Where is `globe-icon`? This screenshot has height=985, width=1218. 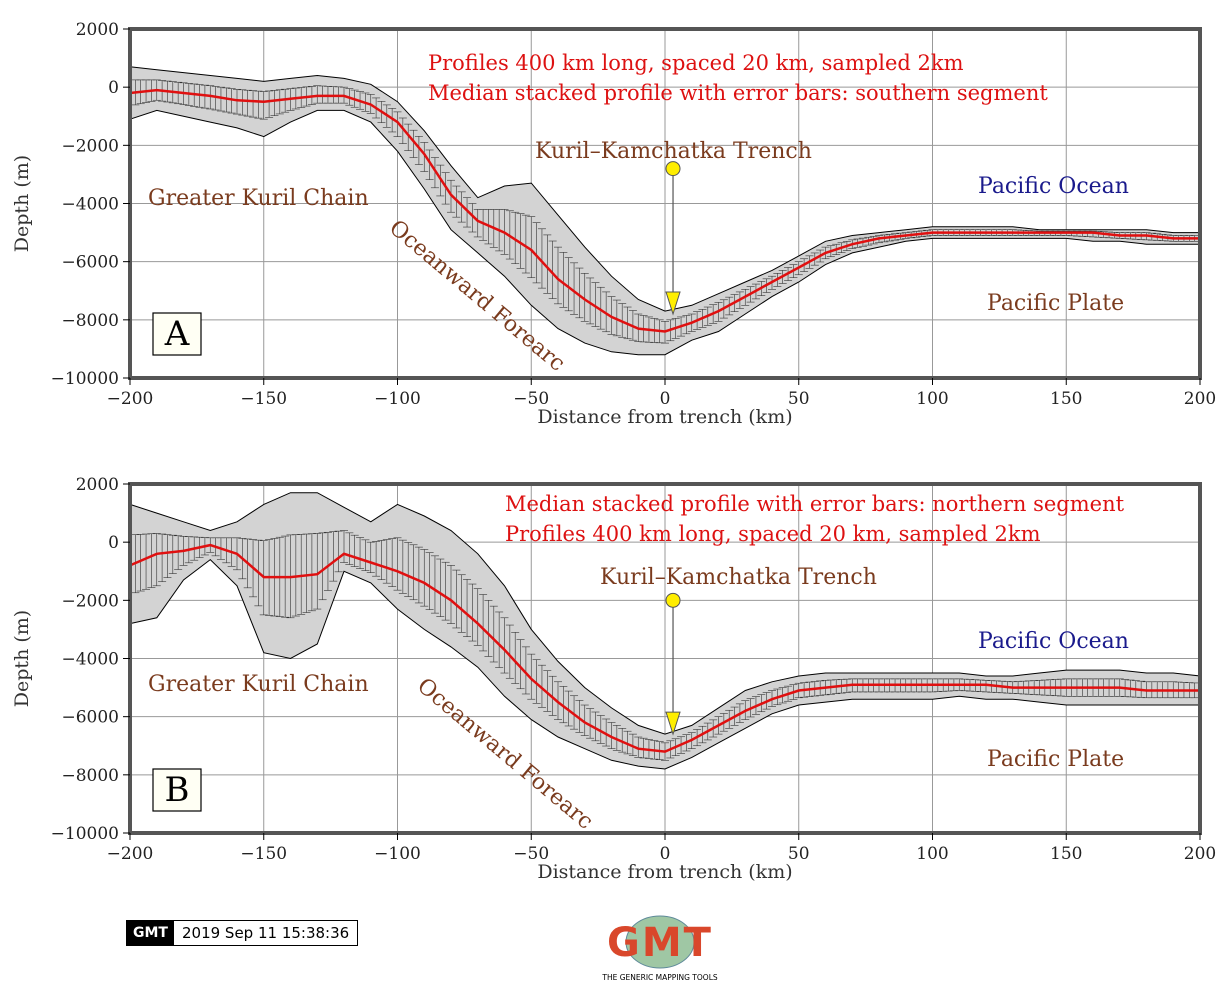
globe-icon is located at coordinates (660, 942).